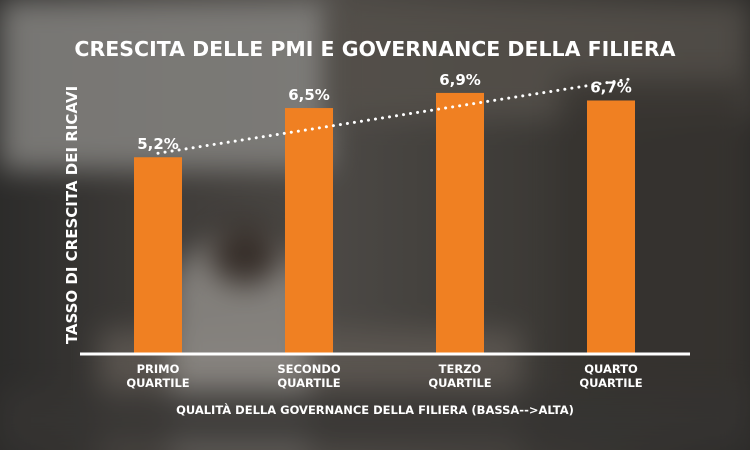 This screenshot has width=750, height=450. What do you see at coordinates (459, 383) in the screenshot?
I see `x-tick-label-3-line-2: QUARTILE` at bounding box center [459, 383].